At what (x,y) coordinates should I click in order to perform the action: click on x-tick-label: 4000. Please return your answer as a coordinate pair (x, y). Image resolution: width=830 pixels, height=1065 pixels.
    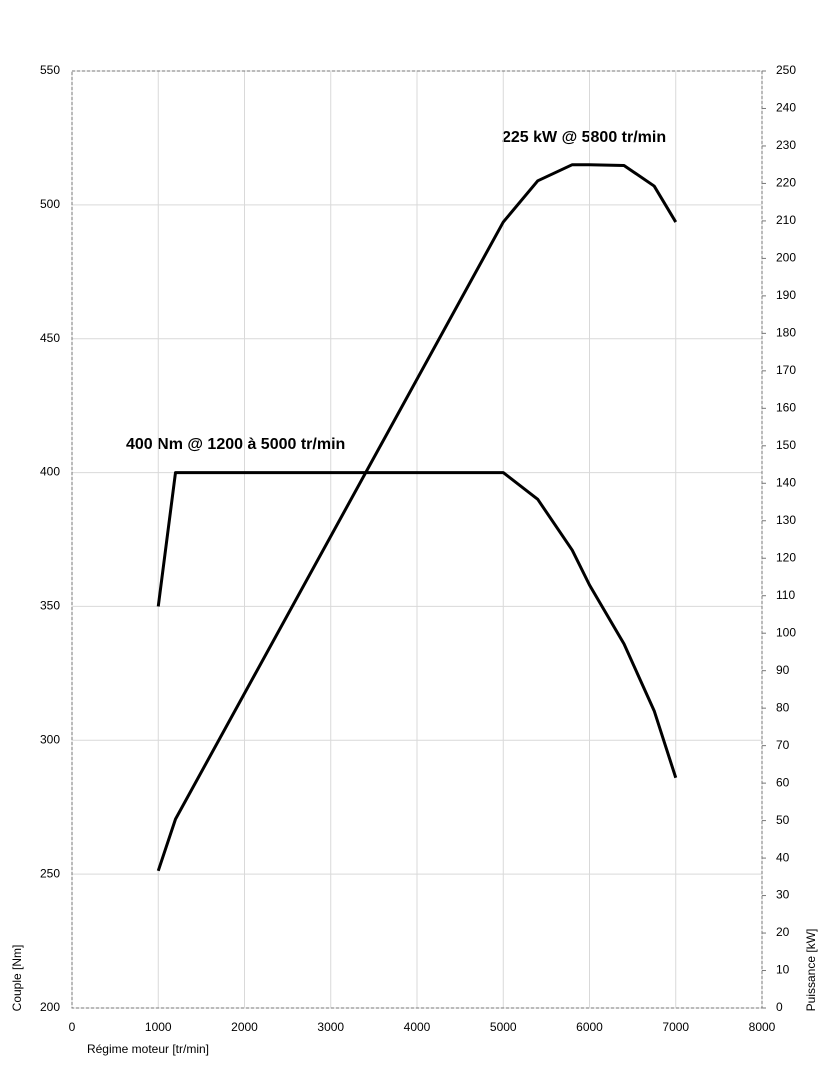
    Looking at the image, I should click on (417, 1027).